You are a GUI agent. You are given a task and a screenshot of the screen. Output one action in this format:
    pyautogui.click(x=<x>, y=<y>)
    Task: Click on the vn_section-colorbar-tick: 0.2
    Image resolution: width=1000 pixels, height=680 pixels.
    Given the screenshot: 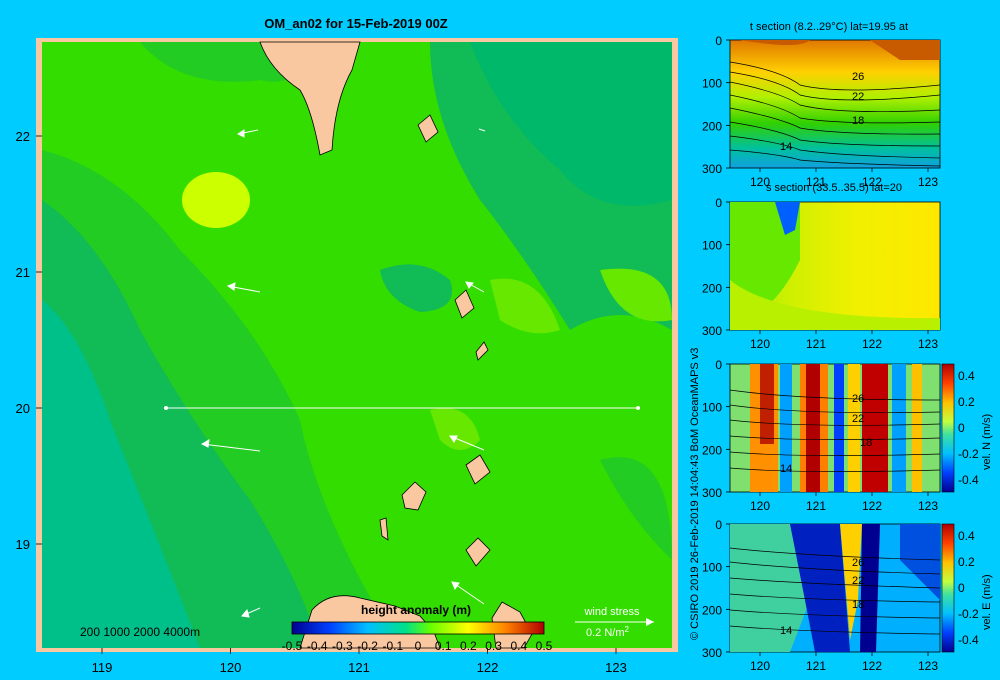 What is the action you would take?
    pyautogui.click(x=966, y=402)
    